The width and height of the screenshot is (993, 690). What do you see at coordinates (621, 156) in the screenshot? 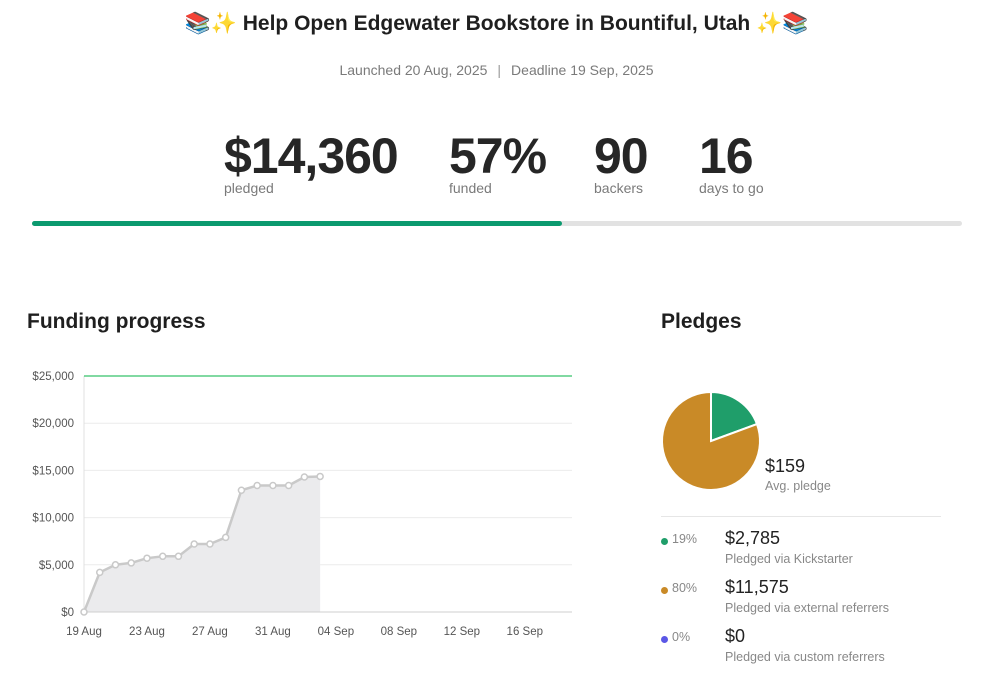
I see `stat-backers-value: 90` at bounding box center [621, 156].